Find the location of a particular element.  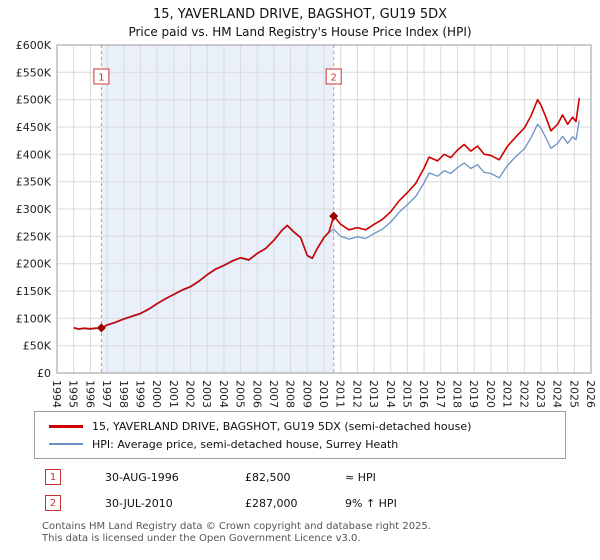

svg-text: 2 is located at coordinates (334, 78).